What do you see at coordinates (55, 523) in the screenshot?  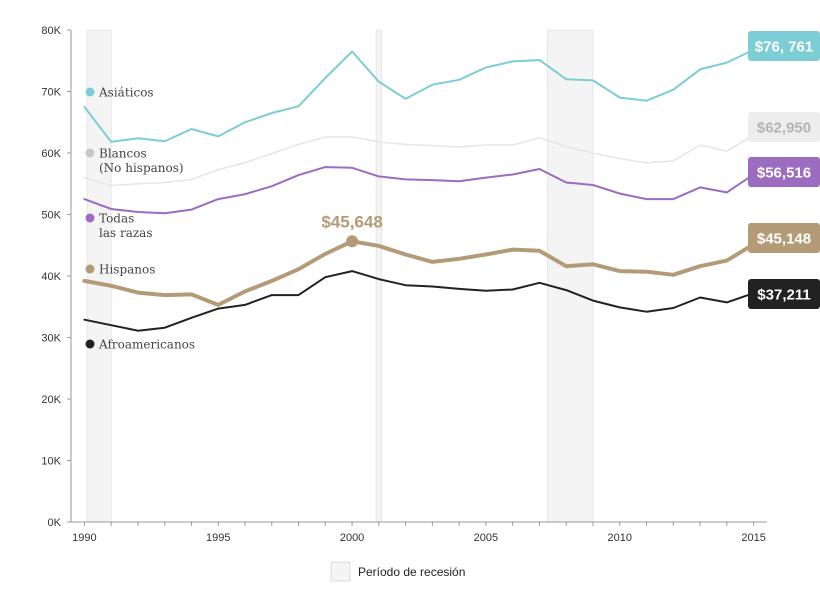 I see `y-tick-label: 0K` at bounding box center [55, 523].